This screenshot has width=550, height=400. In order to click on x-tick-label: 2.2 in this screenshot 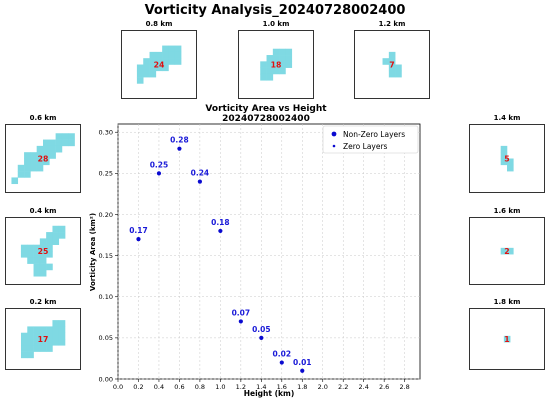, I will do `click(343, 387)`.